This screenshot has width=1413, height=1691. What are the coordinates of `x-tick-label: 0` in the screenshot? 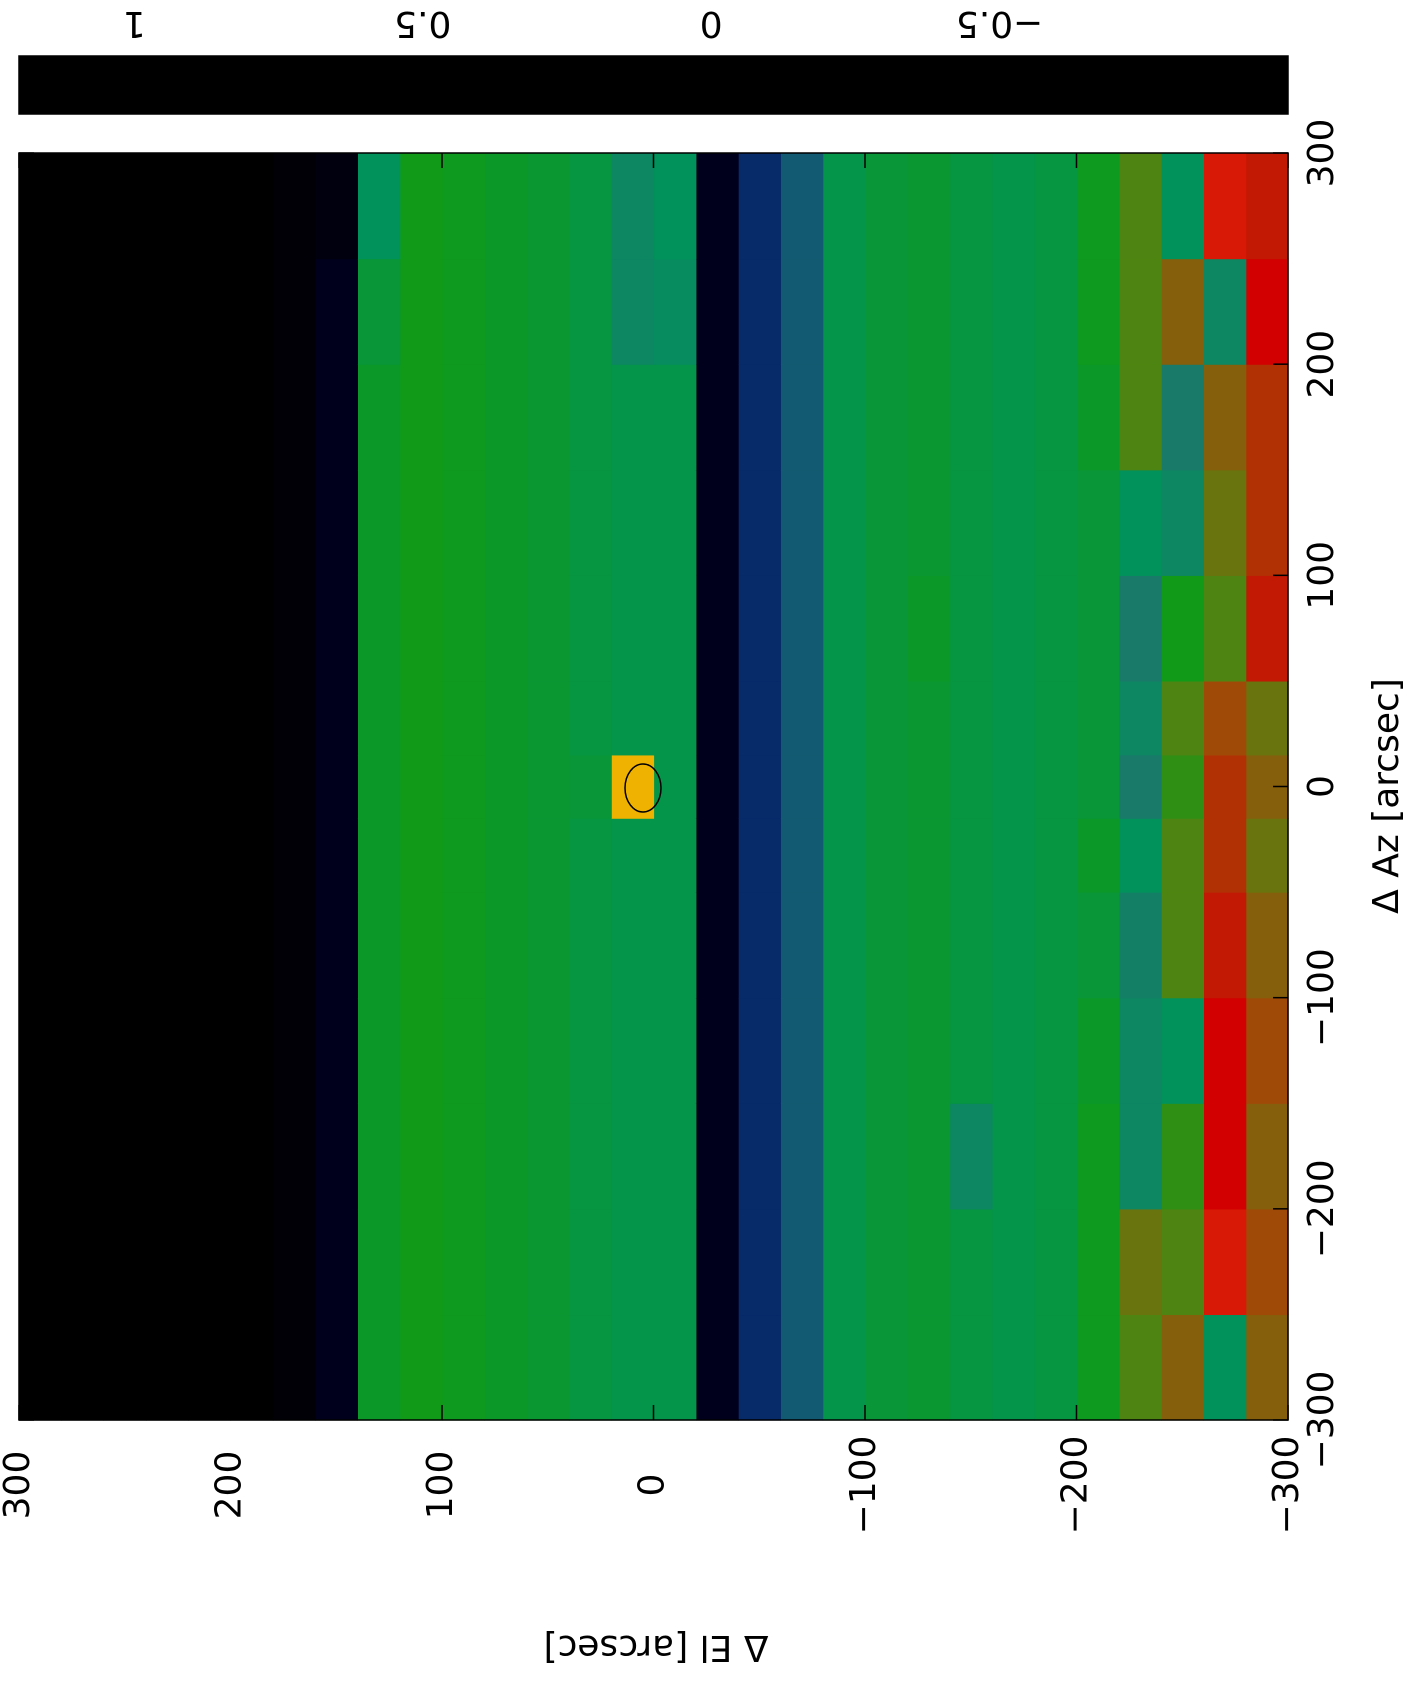 It's located at (1321, 786).